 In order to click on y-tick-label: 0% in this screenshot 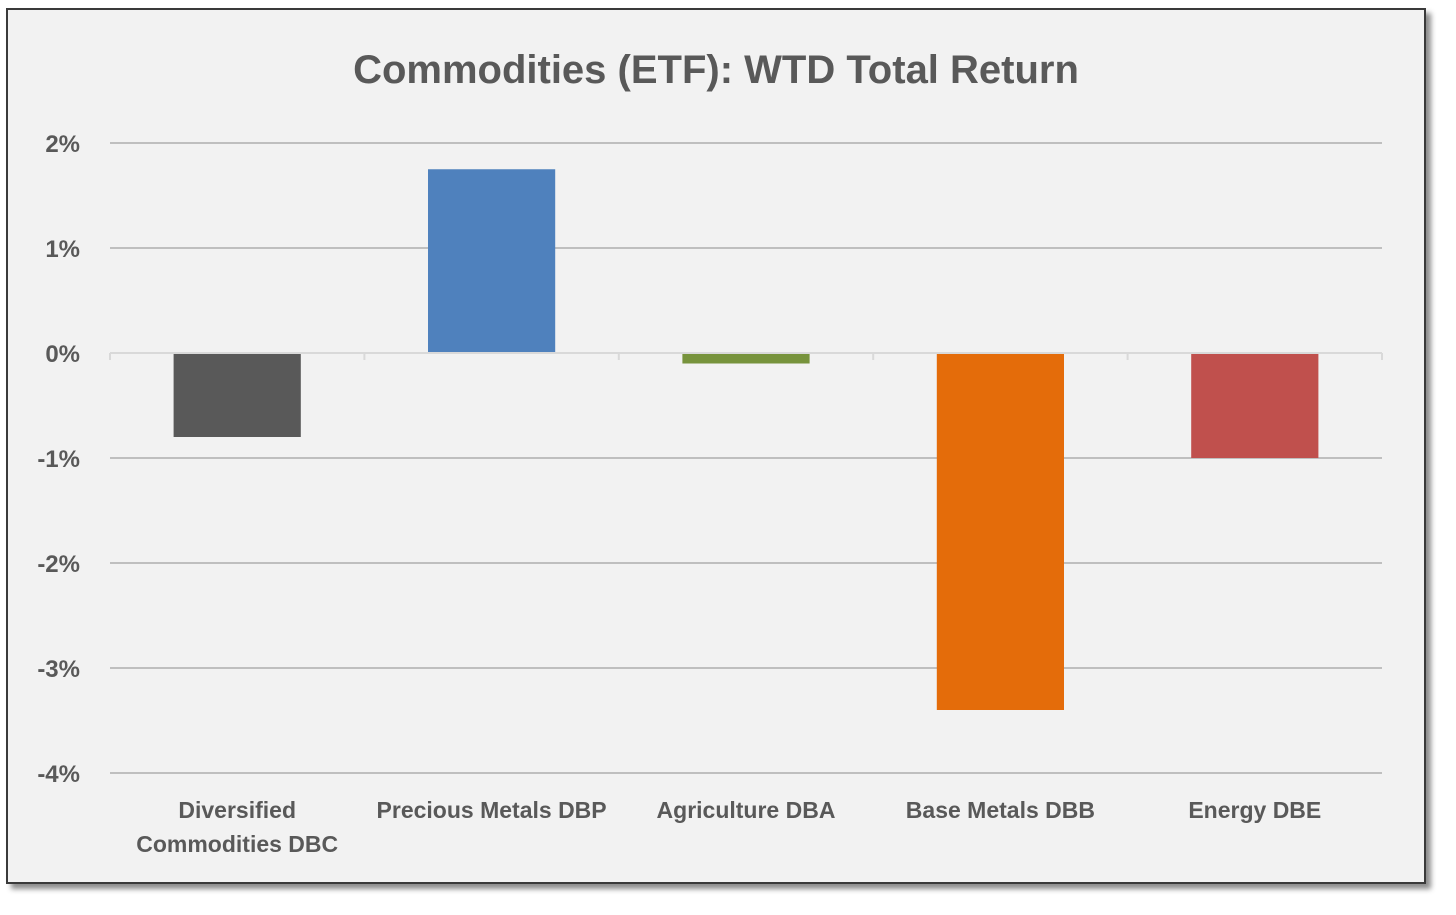, I will do `click(62, 354)`.